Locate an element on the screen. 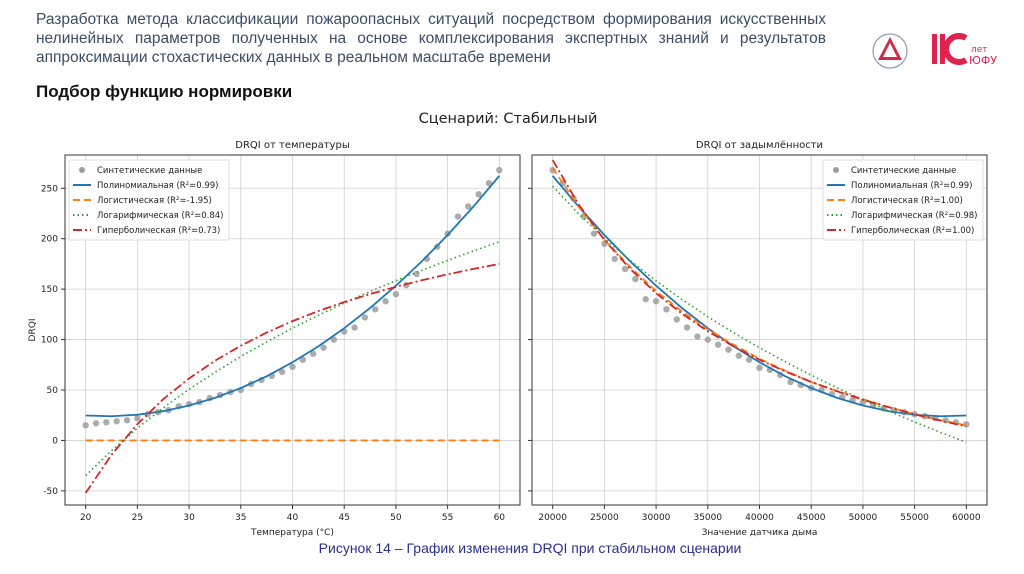  x-tick-label: 30000 is located at coordinates (656, 518).